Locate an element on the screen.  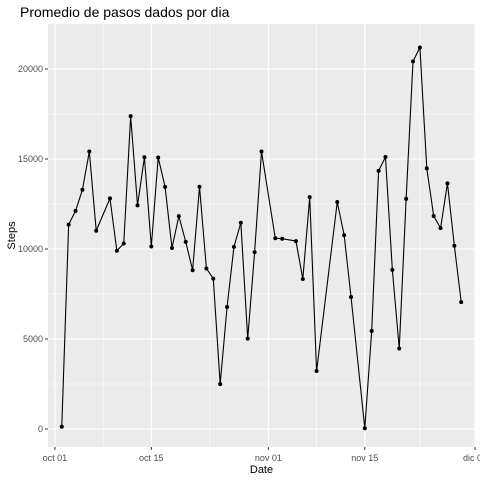
y-tick-label: 0 is located at coordinates (40, 429).